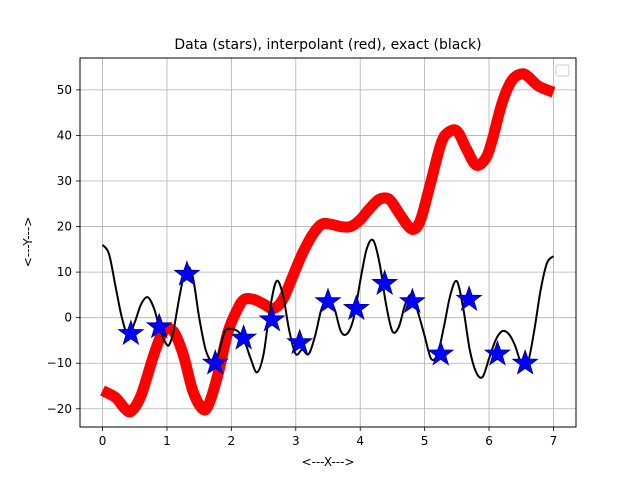 This screenshot has width=640, height=484. I want to click on y-tick-label: 40, so click(64, 135).